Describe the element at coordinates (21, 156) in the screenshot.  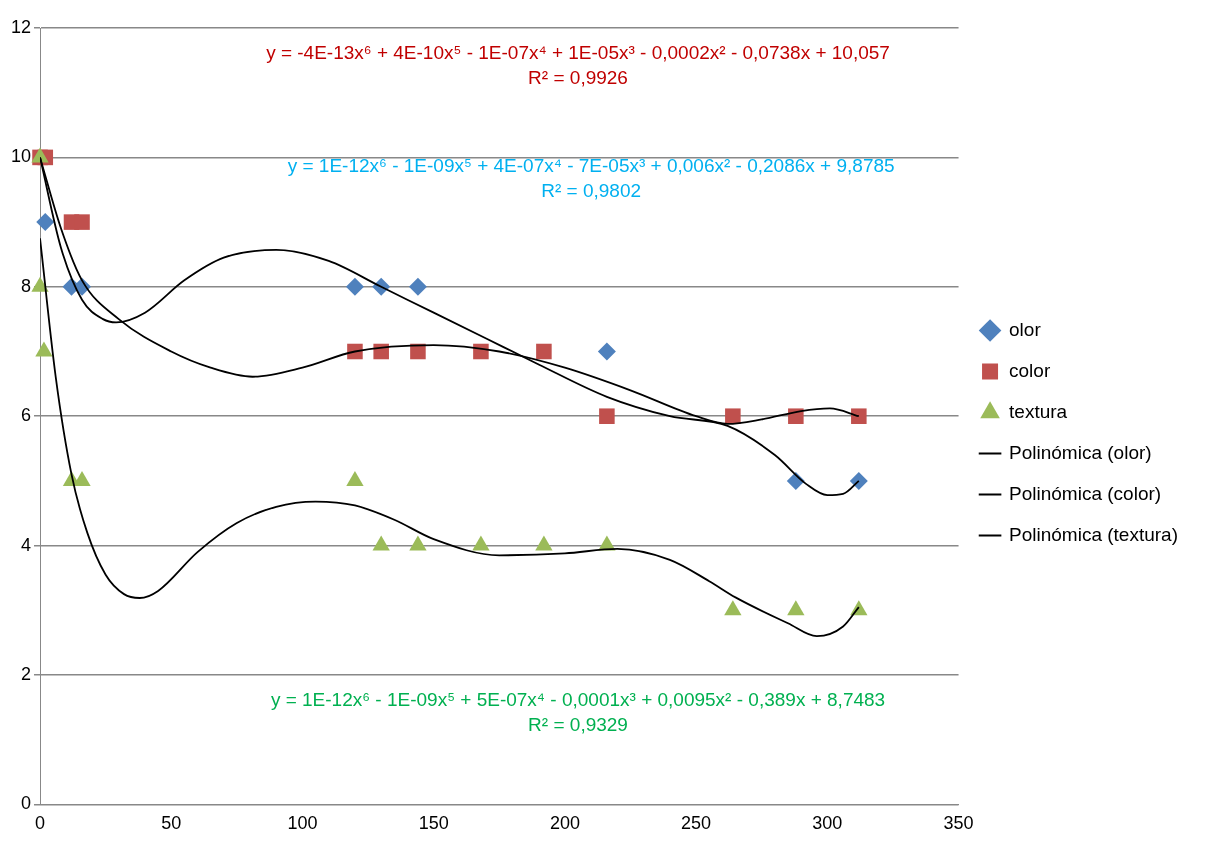
I see `y-tick-label: 10` at that location.